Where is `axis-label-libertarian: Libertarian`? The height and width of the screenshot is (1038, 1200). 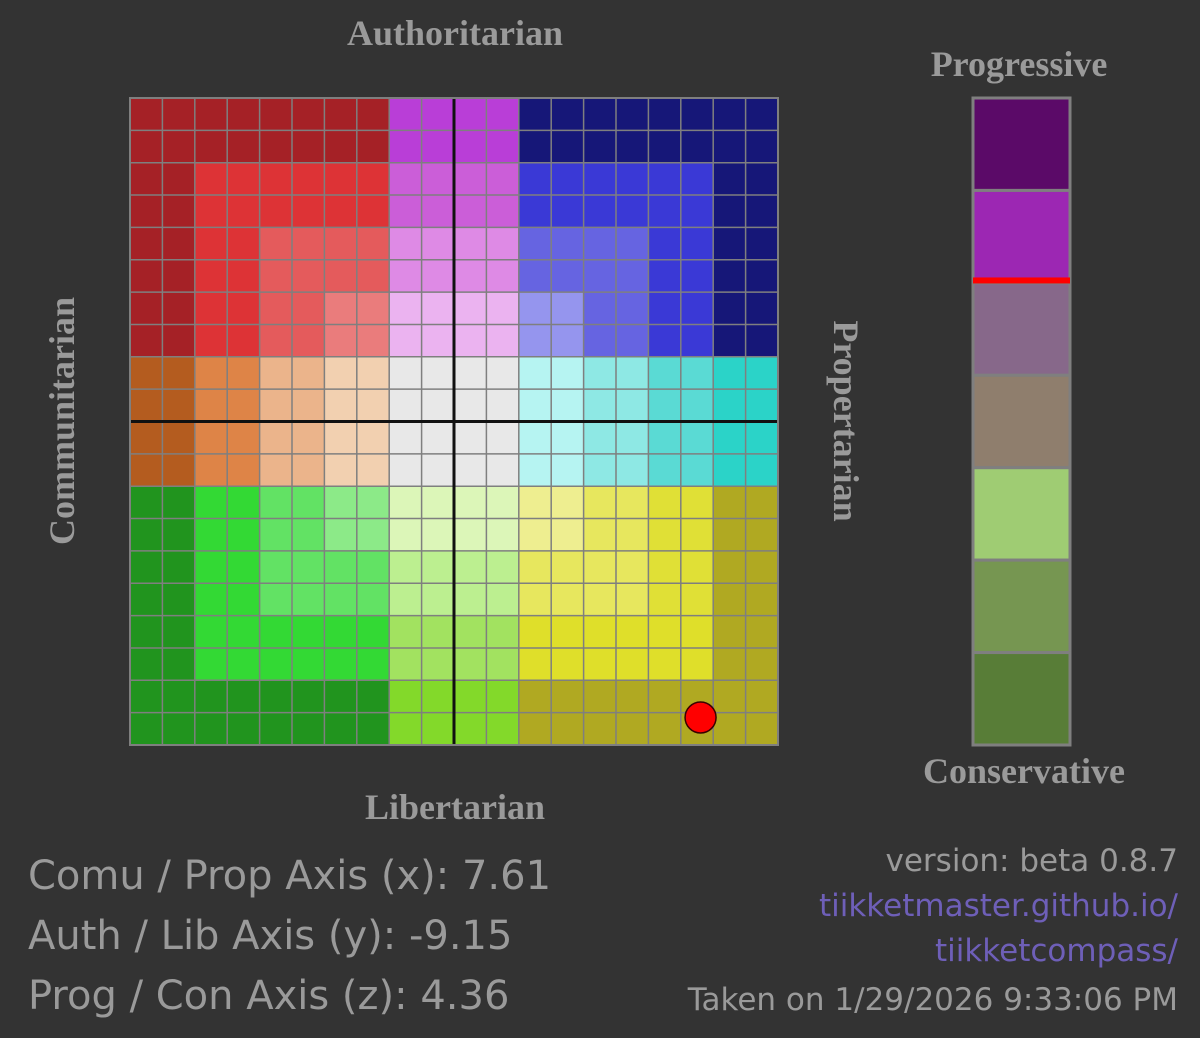 axis-label-libertarian: Libertarian is located at coordinates (455, 807).